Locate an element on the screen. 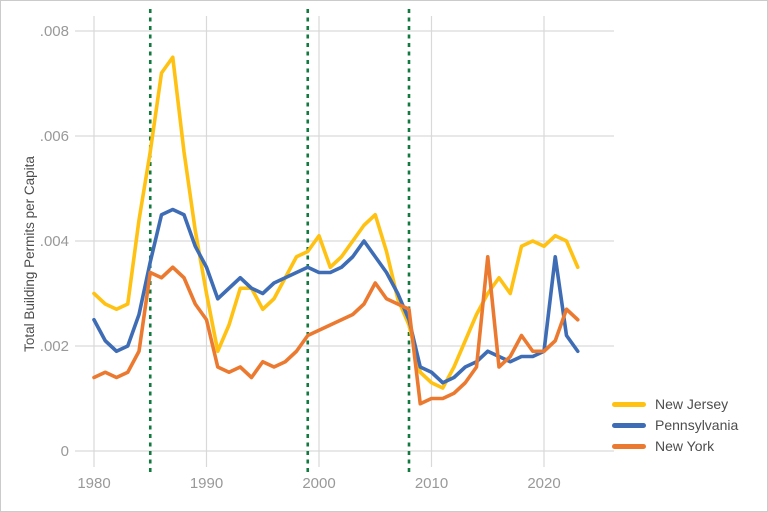  x-tick-label: 2020 is located at coordinates (543, 483).